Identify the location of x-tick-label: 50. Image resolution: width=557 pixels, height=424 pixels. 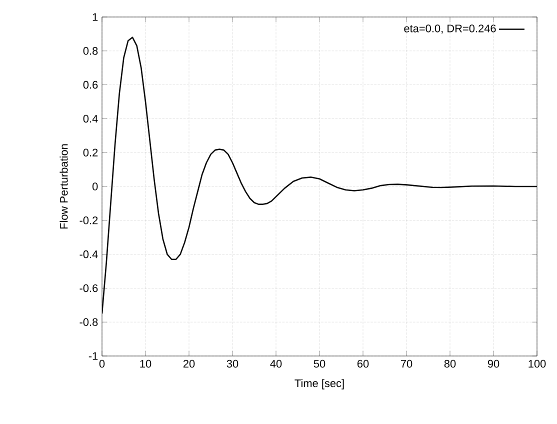
(320, 364).